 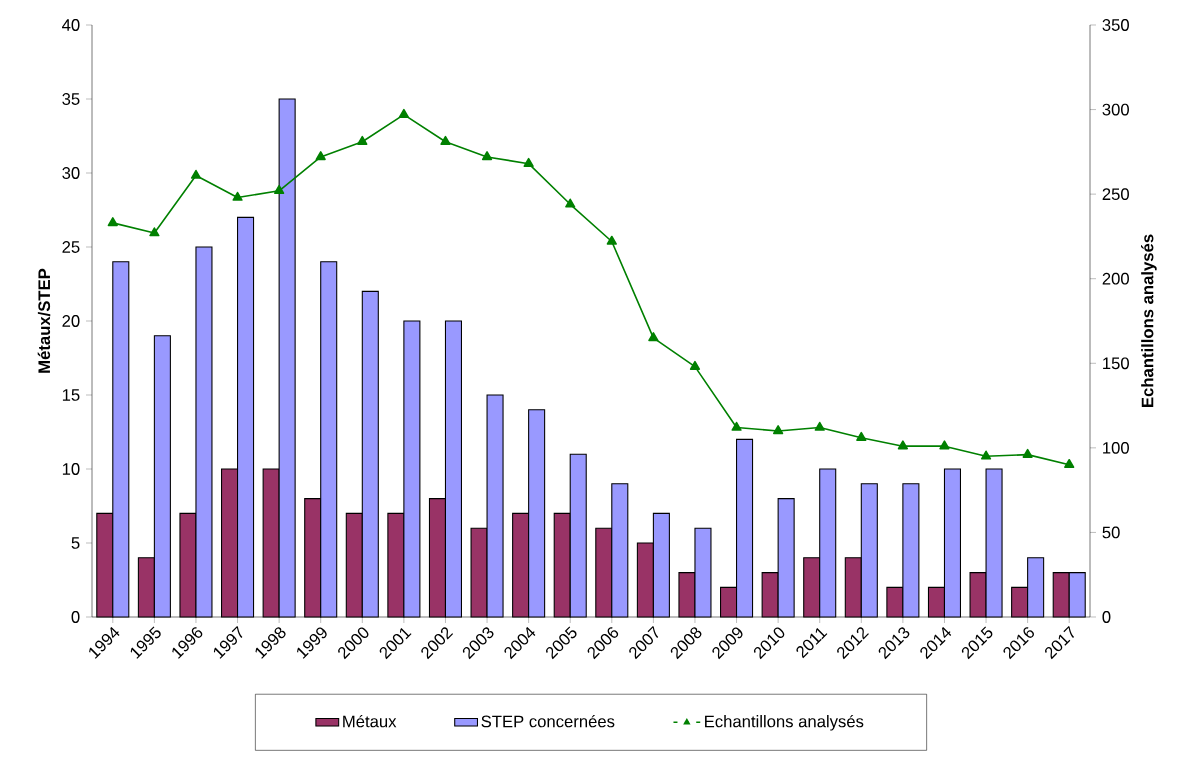 I want to click on y-axis-title: Métaux/STEP, so click(x=44, y=320).